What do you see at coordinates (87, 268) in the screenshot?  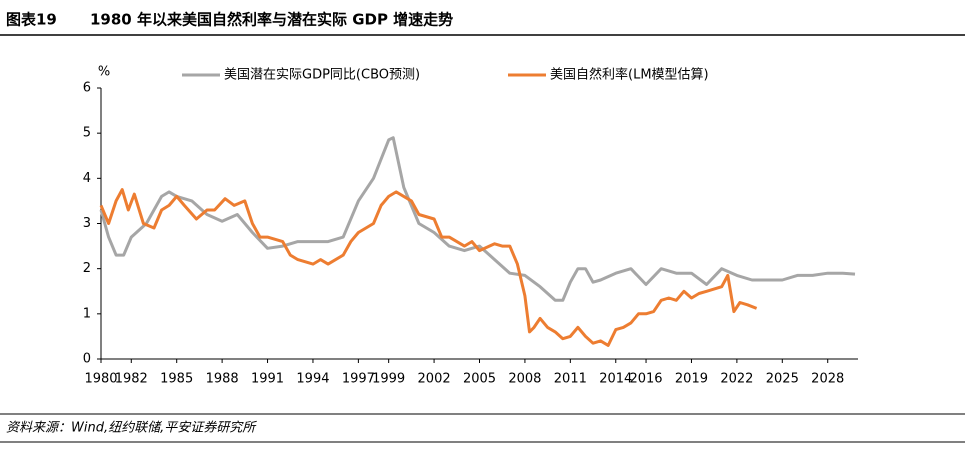 I see `y-tick-label: 2` at bounding box center [87, 268].